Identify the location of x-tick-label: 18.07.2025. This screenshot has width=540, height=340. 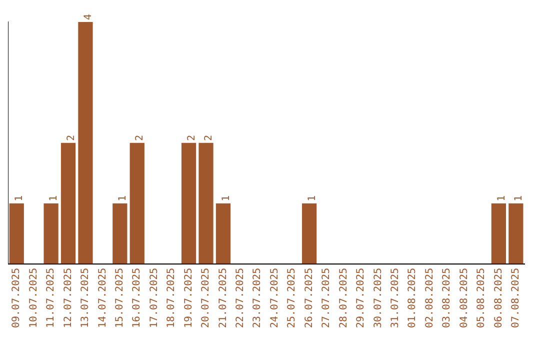
(172, 298).